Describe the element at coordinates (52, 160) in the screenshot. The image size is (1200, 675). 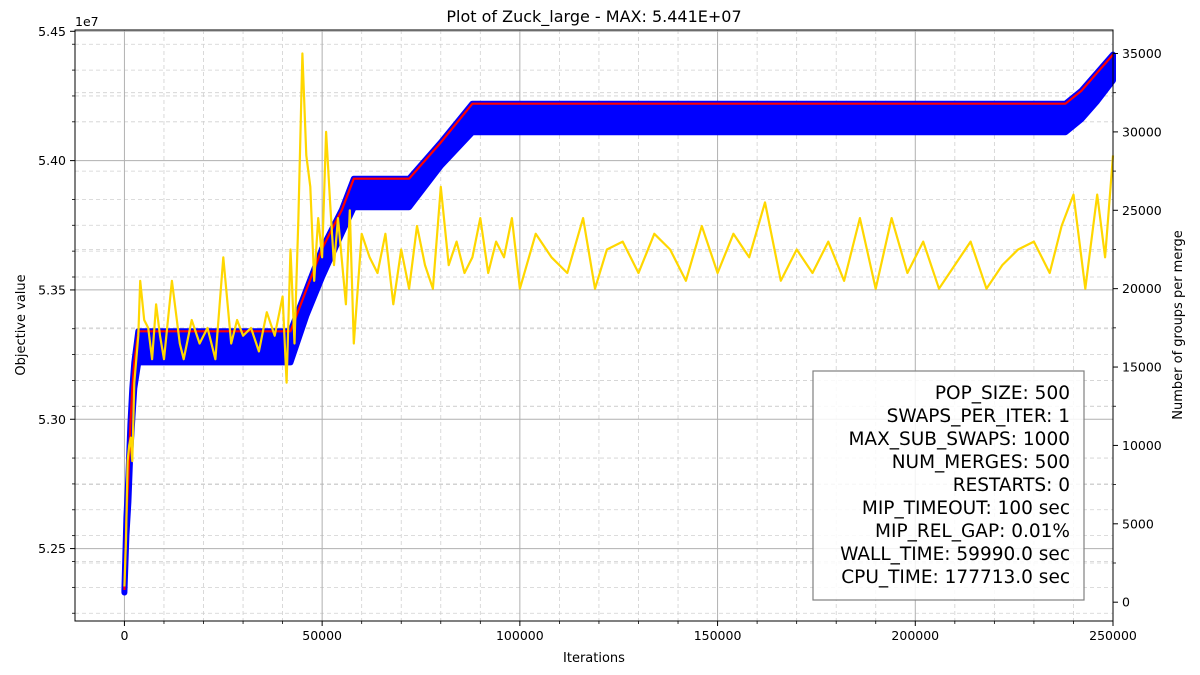
I see `y-tick-label: 5.40` at that location.